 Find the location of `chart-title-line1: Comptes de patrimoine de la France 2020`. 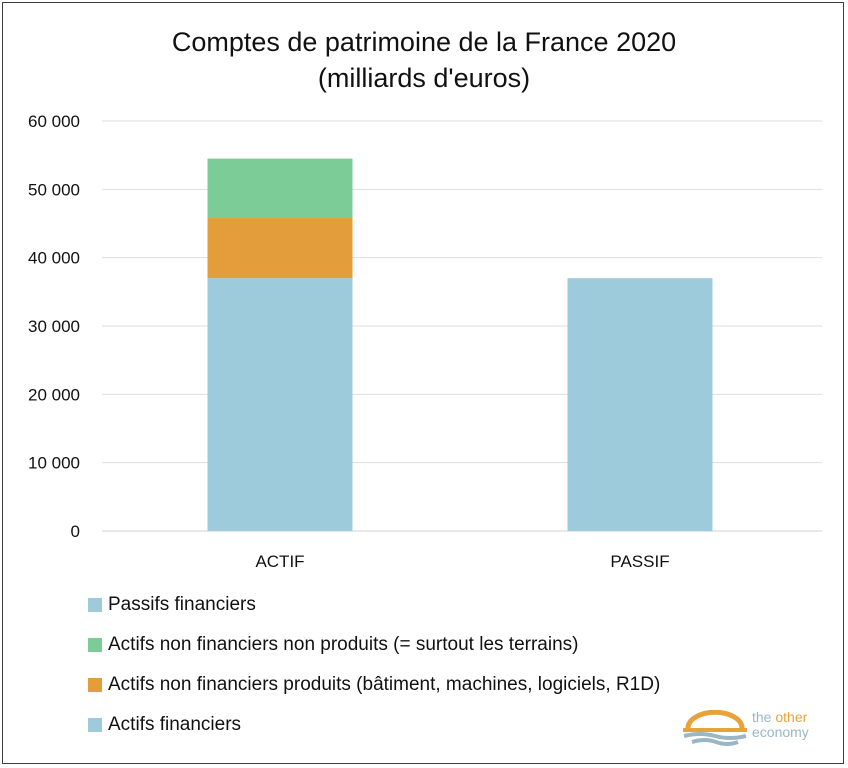

chart-title-line1: Comptes de patrimoine de la France 2020 is located at coordinates (424, 42).